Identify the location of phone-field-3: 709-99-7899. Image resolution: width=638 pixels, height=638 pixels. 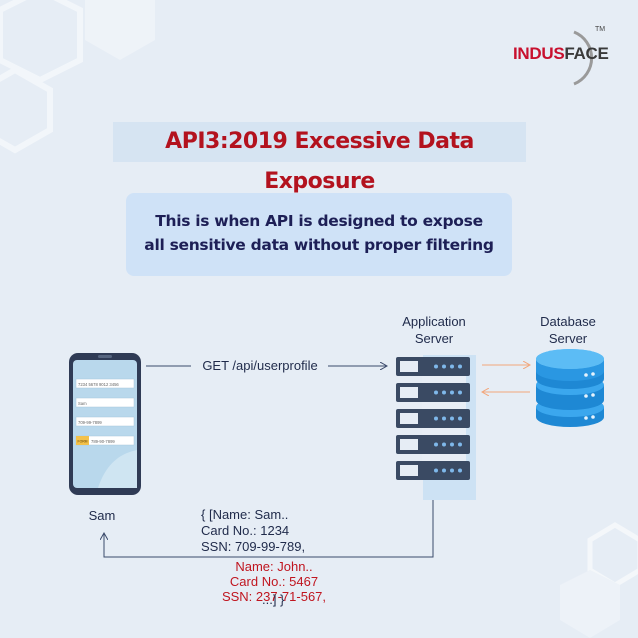
(90, 422).